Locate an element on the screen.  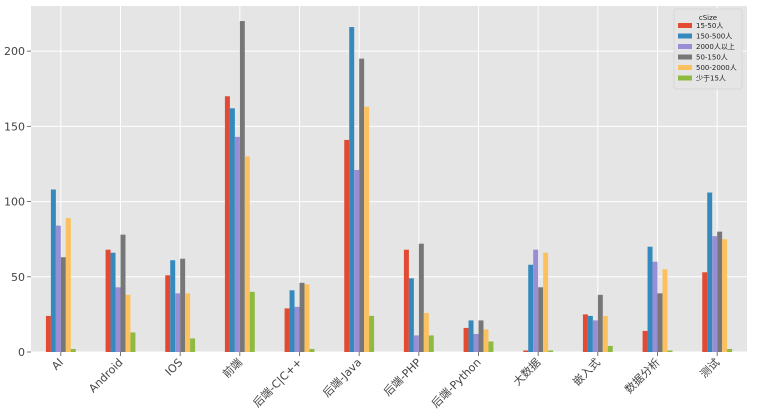
y-tick-label: 50 is located at coordinates (18, 277).